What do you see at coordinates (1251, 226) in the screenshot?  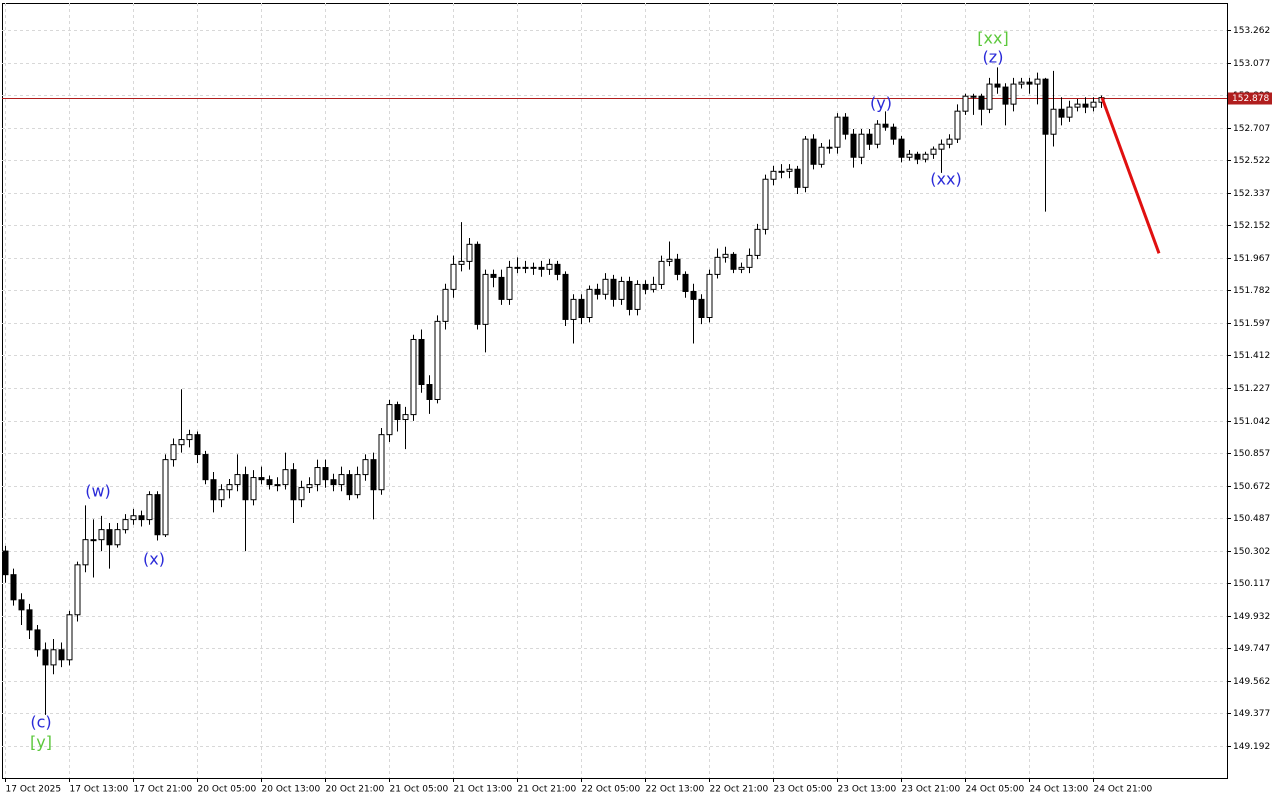 I see `y-tick-label: 152.152` at bounding box center [1251, 226].